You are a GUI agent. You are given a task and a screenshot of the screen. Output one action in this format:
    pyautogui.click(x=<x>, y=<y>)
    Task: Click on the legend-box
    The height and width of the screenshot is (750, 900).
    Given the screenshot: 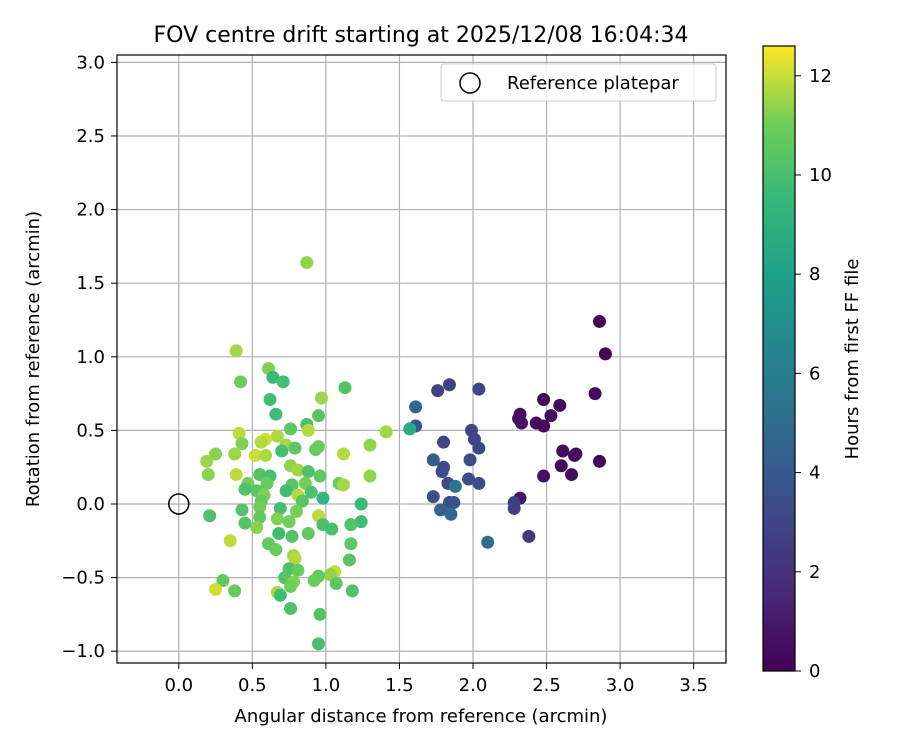 What is the action you would take?
    pyautogui.click(x=578, y=82)
    